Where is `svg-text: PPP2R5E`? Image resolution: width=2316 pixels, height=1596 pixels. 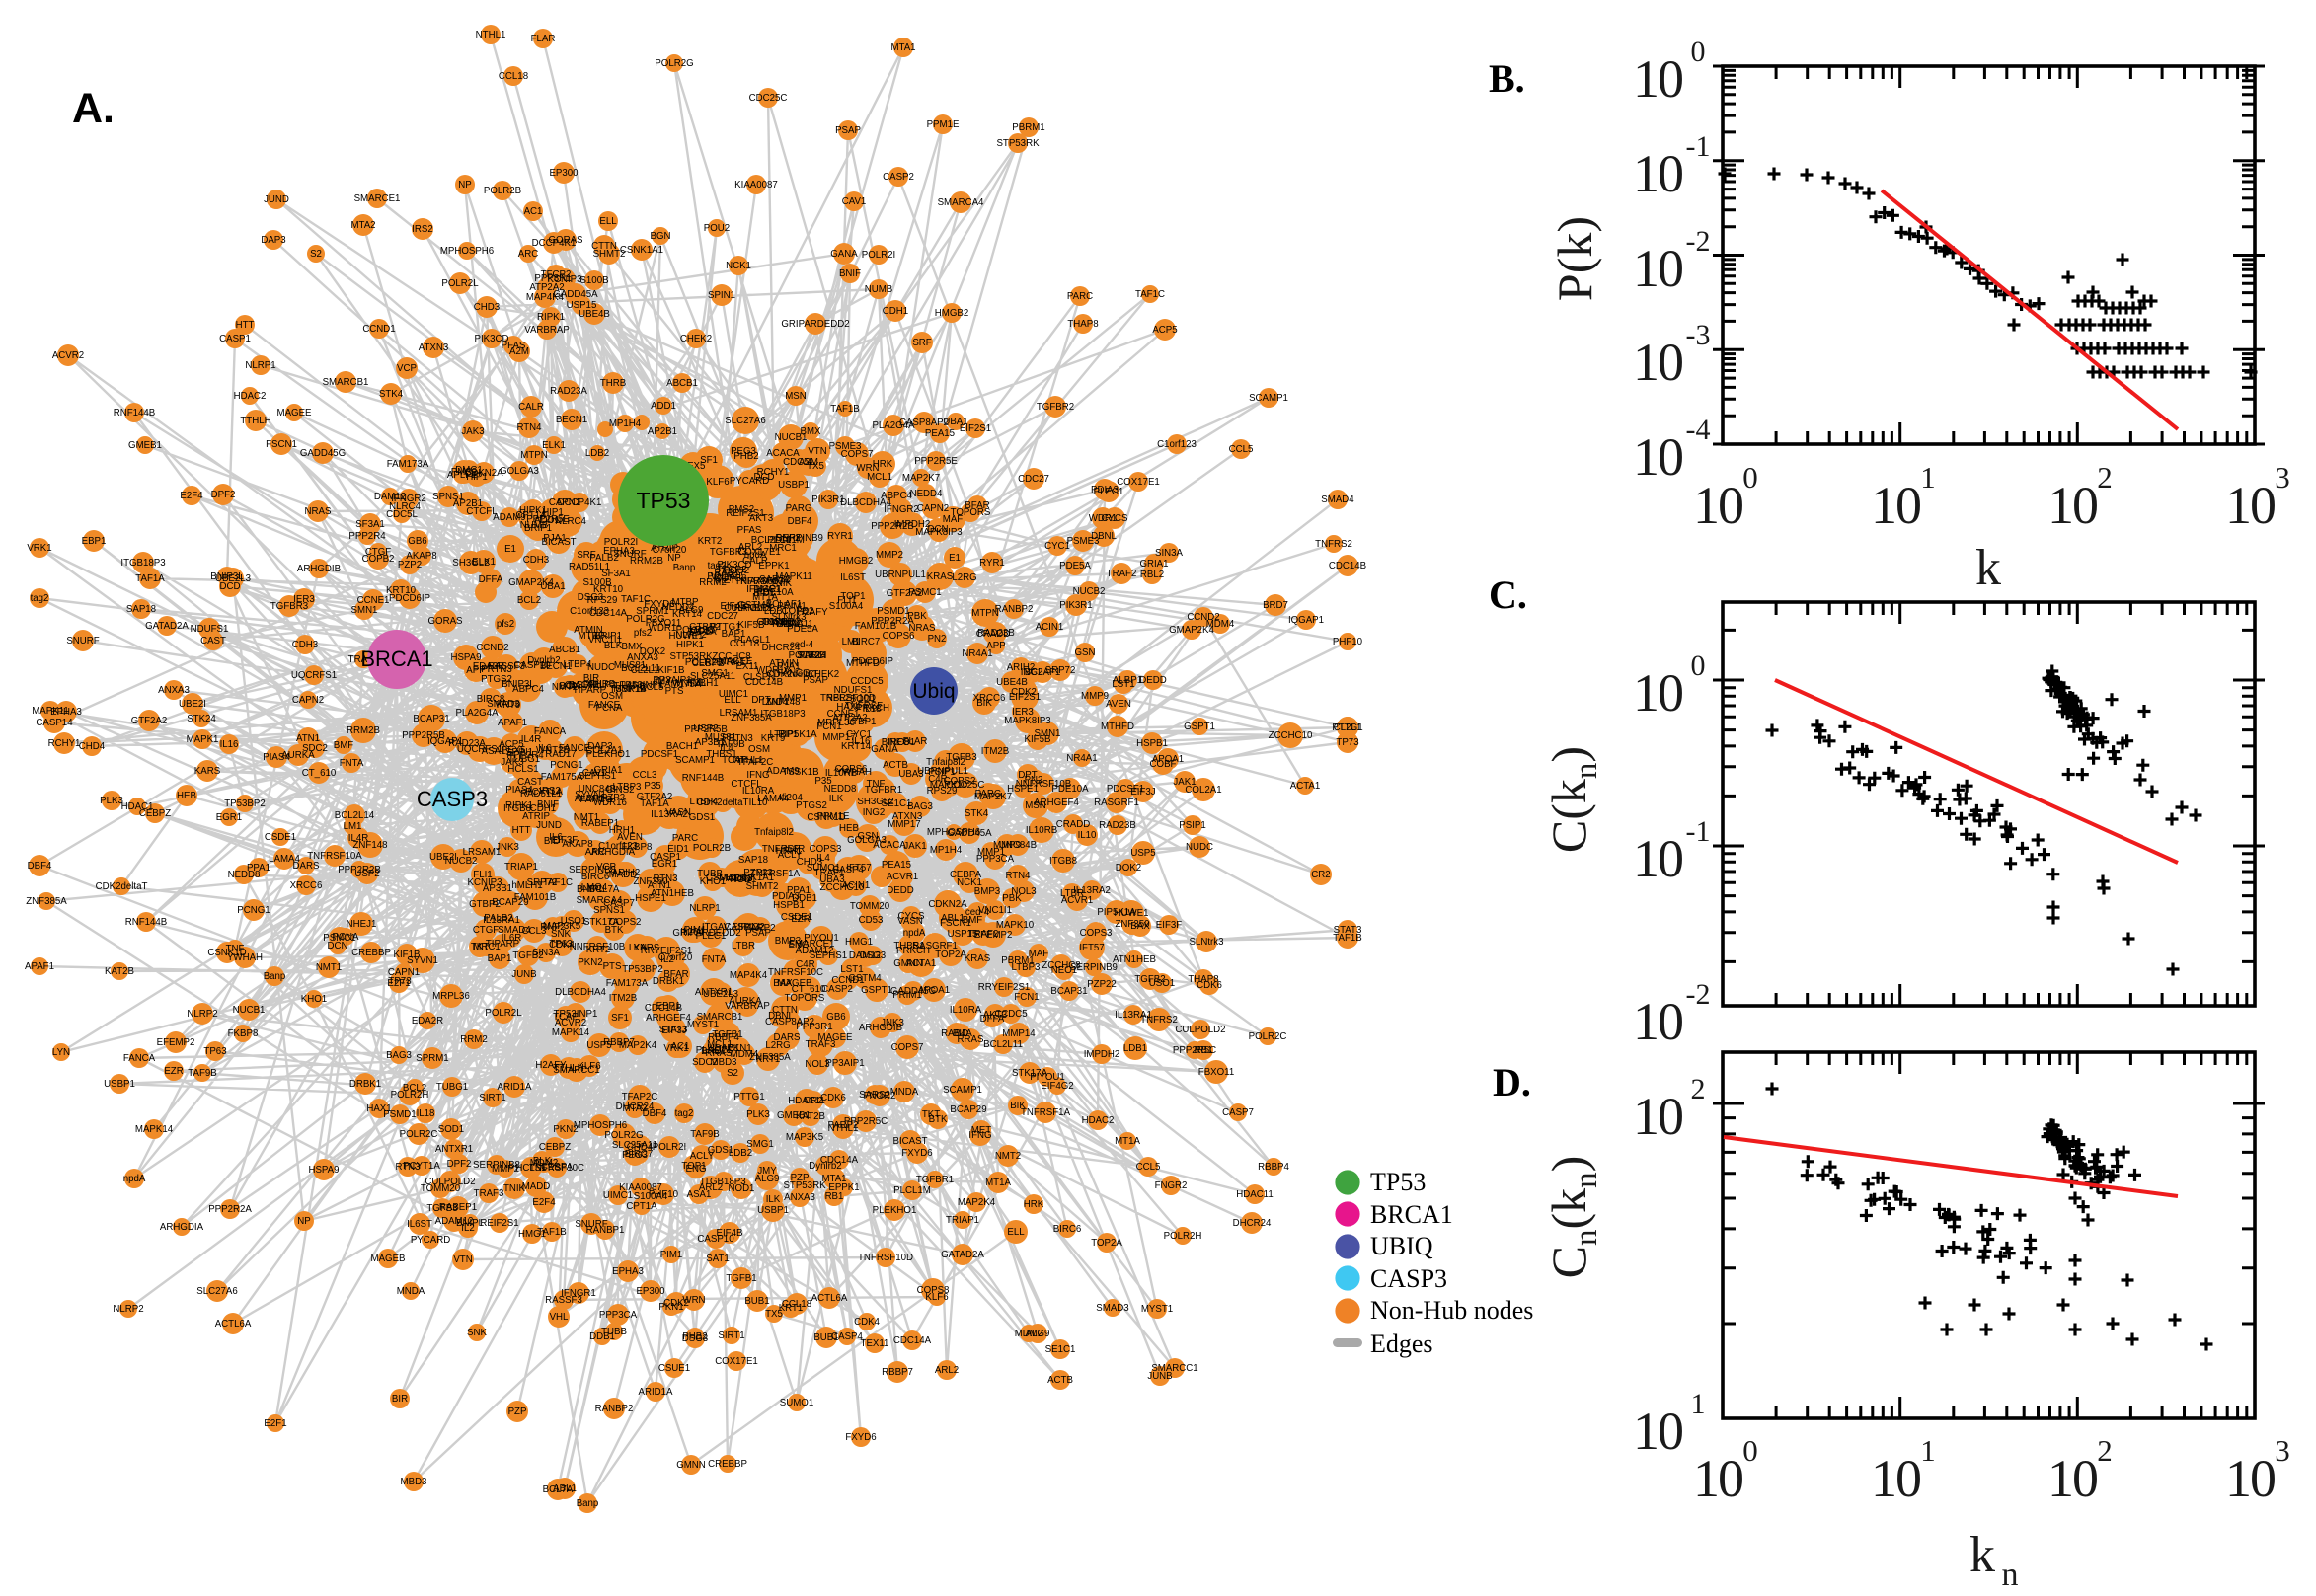
svg-text: PPP2R5E is located at coordinates (936, 461).